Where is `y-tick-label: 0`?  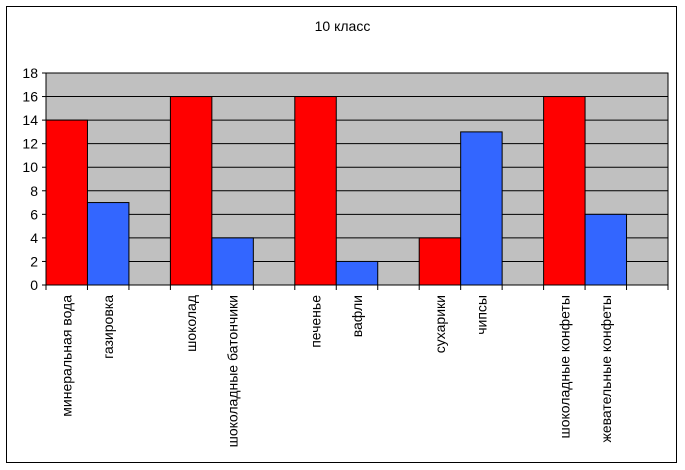 y-tick-label: 0 is located at coordinates (34, 285).